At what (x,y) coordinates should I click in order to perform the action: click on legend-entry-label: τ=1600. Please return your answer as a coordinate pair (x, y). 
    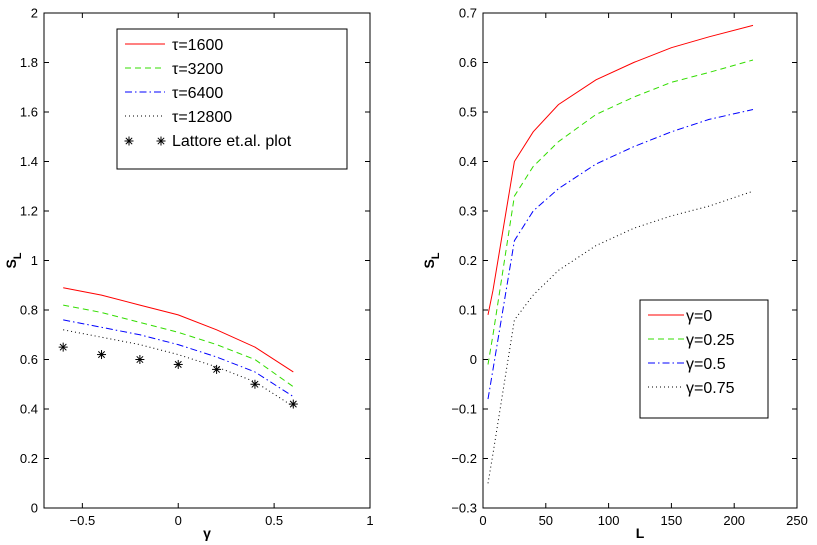
    Looking at the image, I should click on (197, 45).